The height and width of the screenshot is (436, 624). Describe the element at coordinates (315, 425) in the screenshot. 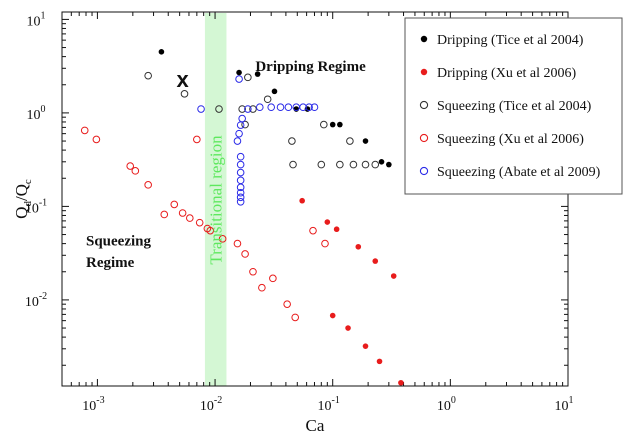

I see `x-axis-title: Ca` at that location.